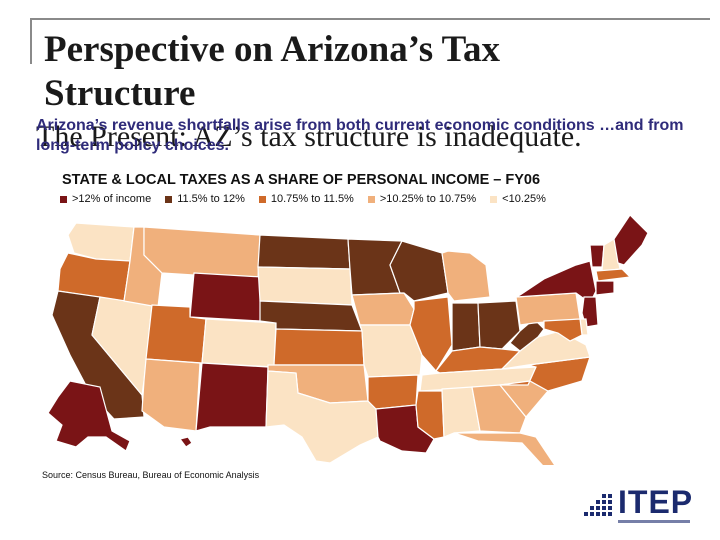 The width and height of the screenshot is (720, 540). Describe the element at coordinates (89, 416) in the screenshot. I see `state-AK` at that location.